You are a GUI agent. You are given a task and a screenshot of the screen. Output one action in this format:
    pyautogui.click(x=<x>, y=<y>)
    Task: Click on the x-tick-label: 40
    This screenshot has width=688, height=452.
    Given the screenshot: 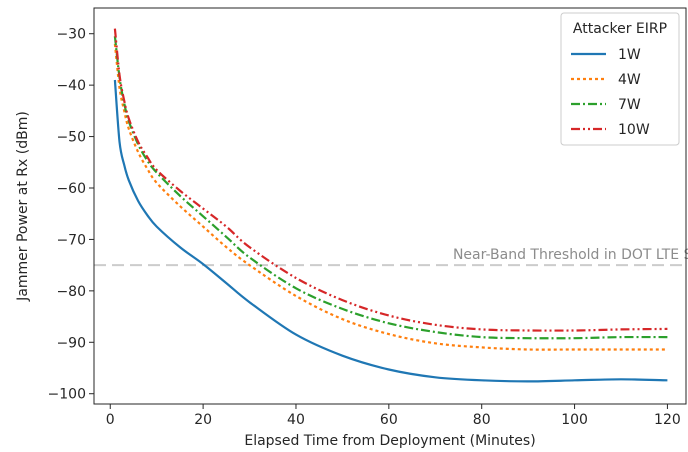 What is the action you would take?
    pyautogui.click(x=296, y=420)
    